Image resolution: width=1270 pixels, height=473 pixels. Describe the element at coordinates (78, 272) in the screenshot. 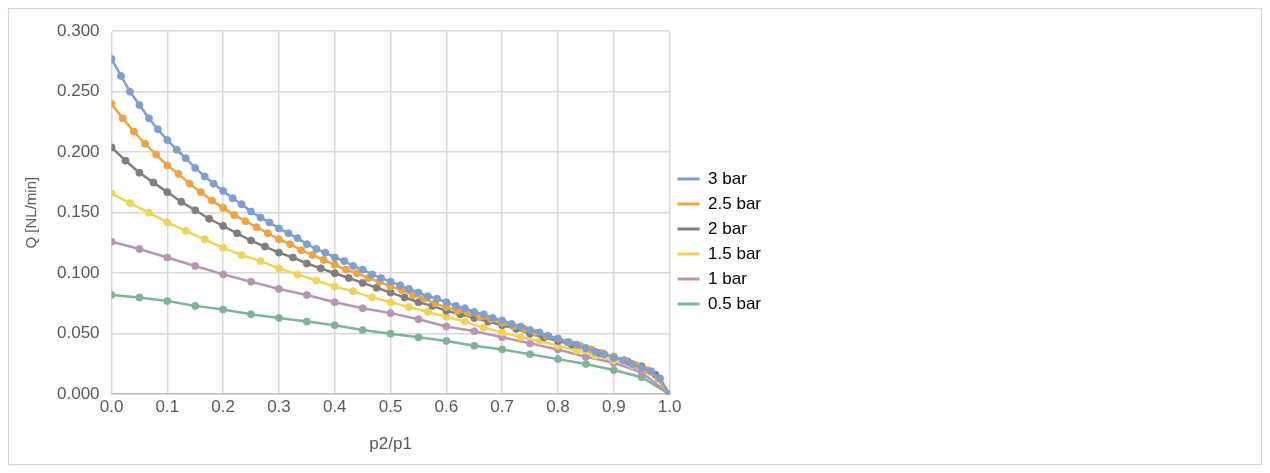

I see `y-tick-label: 0.100` at that location.